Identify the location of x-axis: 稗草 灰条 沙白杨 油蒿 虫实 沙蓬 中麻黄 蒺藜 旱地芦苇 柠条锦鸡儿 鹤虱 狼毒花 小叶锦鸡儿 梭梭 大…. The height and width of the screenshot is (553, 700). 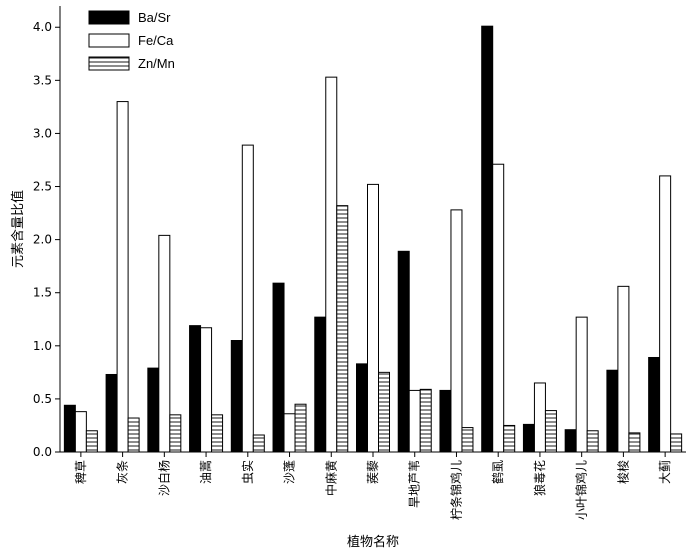
(372, 486).